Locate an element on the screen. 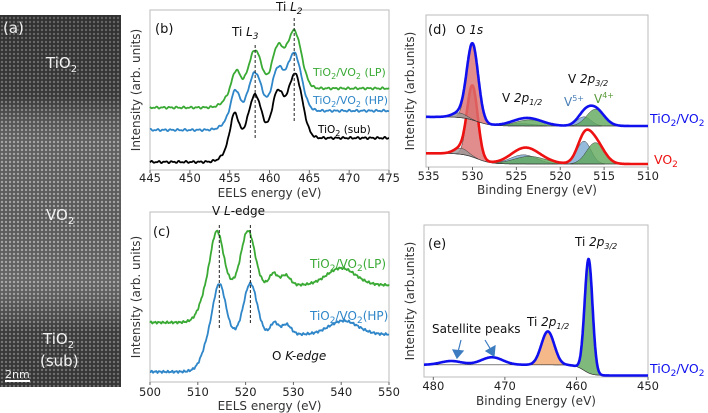  x-tick-label: 535 is located at coordinates (429, 176).